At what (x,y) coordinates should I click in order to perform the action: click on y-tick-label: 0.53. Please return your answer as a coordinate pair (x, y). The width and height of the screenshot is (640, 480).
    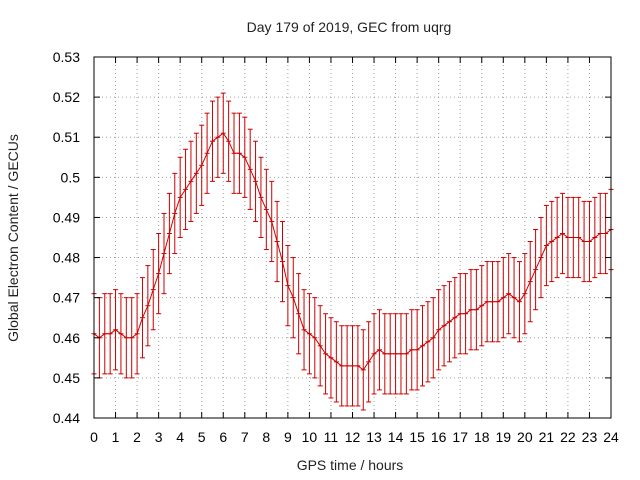
    Looking at the image, I should click on (66, 57).